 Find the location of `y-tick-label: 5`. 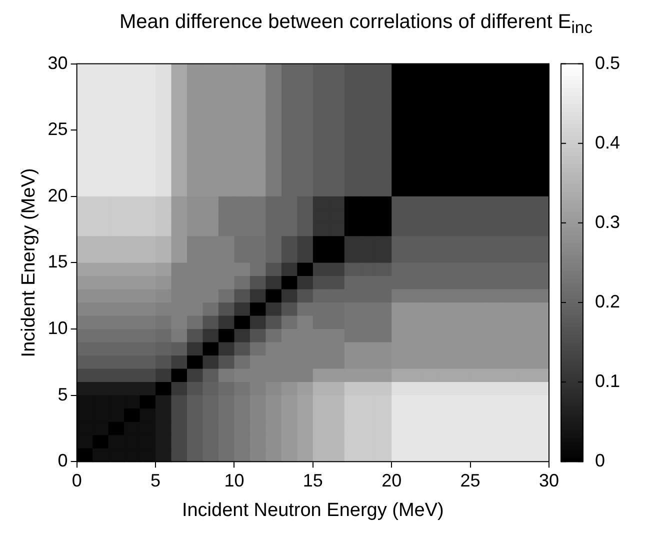

y-tick-label: 5 is located at coordinates (63, 394).